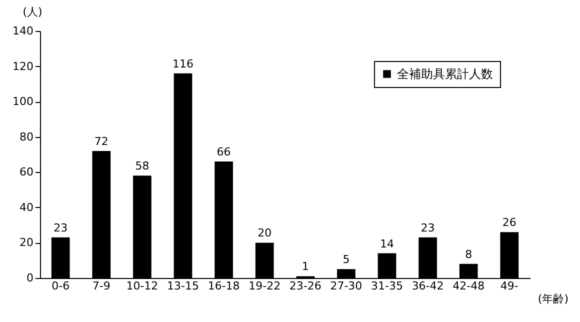  Describe the element at coordinates (30, 278) in the screenshot. I see `y-tick-label: 0` at that location.